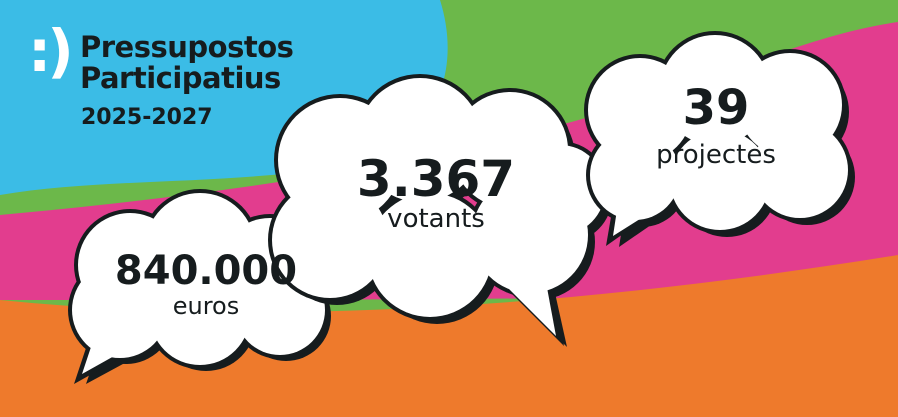 The image size is (898, 417). I want to click on stat-value-votants: 3.367, so click(436, 179).